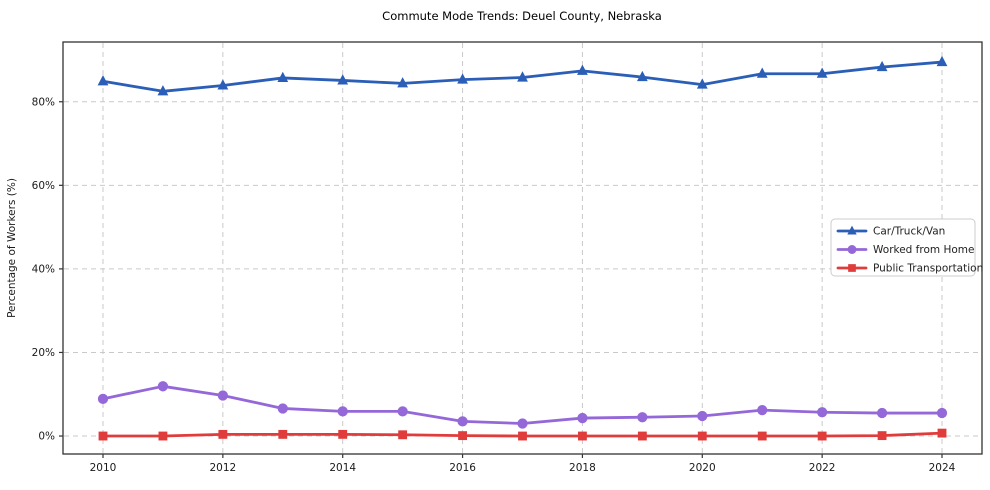 The width and height of the screenshot is (990, 490). What do you see at coordinates (46, 437) in the screenshot?
I see `y-tick-label: 0%` at bounding box center [46, 437].